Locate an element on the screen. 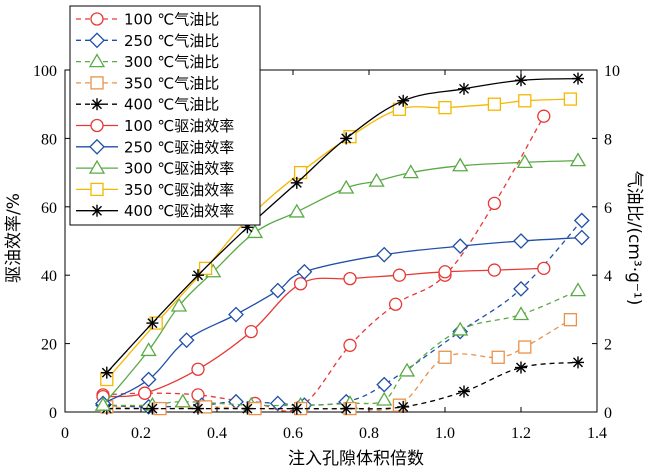 The height and width of the screenshot is (473, 650). legend-entry: 350 ℃驱油效率 is located at coordinates (155, 190).